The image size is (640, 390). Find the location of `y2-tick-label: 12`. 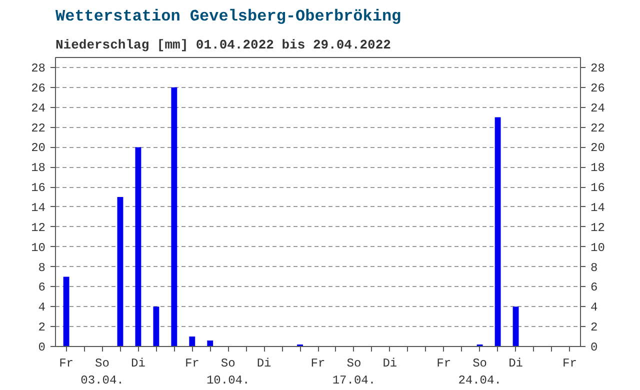

y2-tick-label: 12 is located at coordinates (597, 227).